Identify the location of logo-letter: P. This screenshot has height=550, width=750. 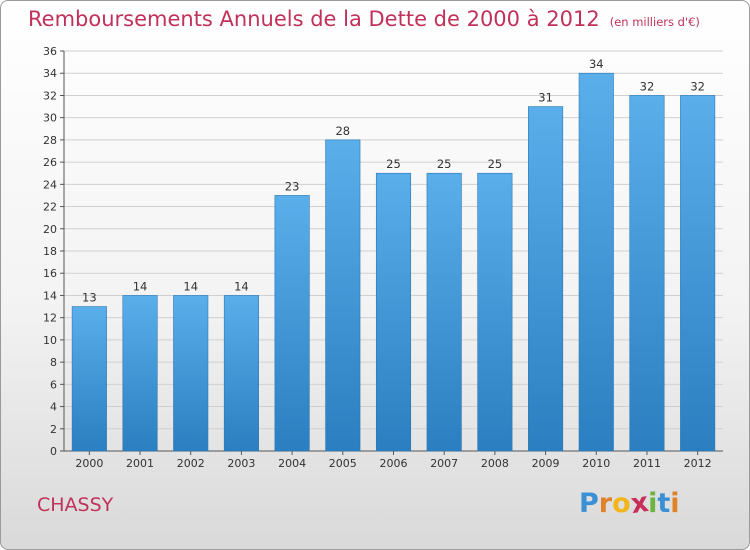
(589, 503).